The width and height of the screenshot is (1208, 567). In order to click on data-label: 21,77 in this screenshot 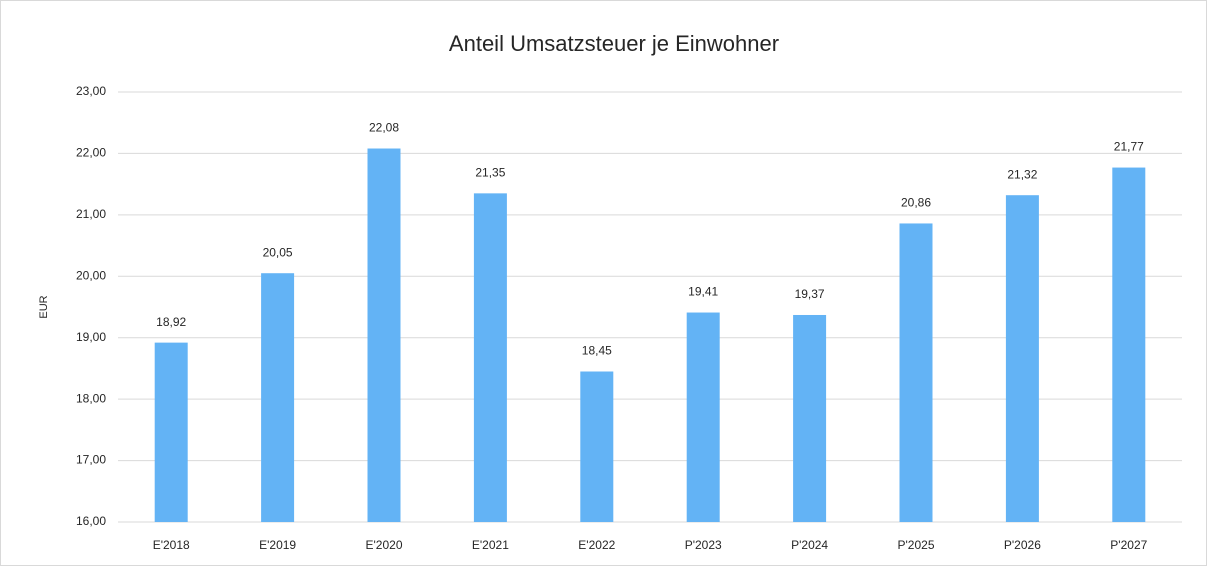, I will do `click(1129, 147)`.